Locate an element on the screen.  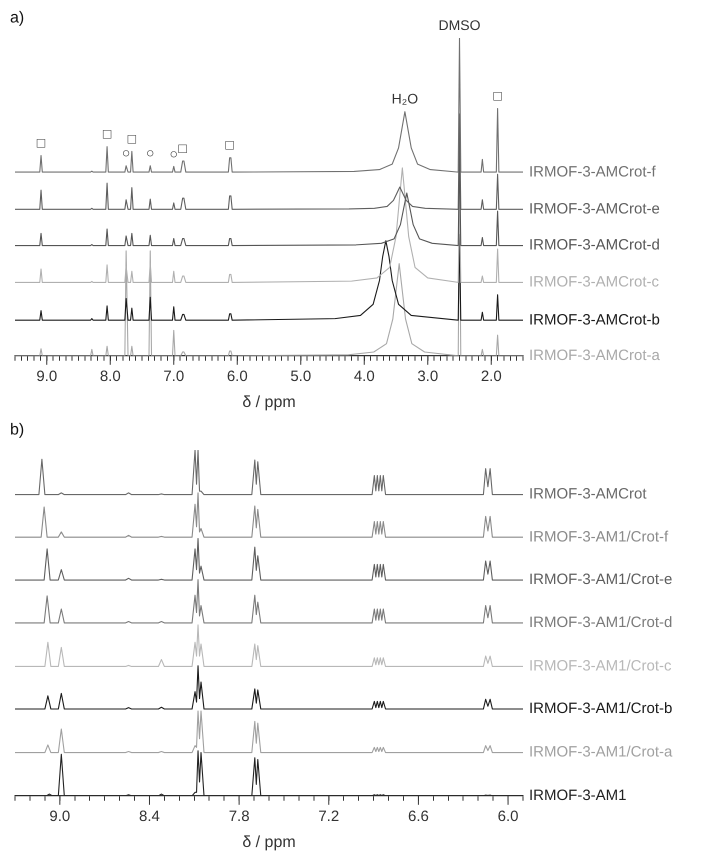
series-label: IRMOF-3-AM1 is located at coordinates (577, 795).